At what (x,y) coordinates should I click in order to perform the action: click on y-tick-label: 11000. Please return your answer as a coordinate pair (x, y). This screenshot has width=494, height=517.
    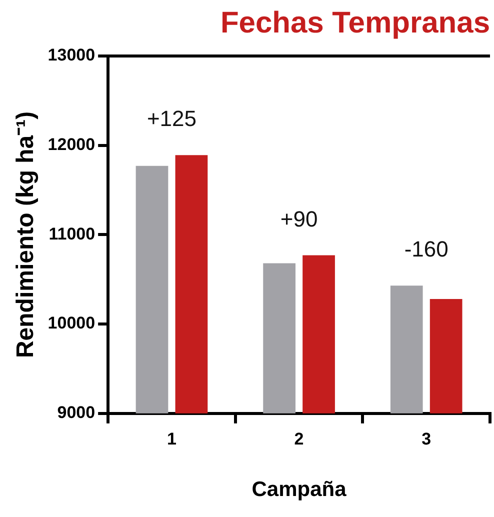
    Looking at the image, I should click on (72, 234).